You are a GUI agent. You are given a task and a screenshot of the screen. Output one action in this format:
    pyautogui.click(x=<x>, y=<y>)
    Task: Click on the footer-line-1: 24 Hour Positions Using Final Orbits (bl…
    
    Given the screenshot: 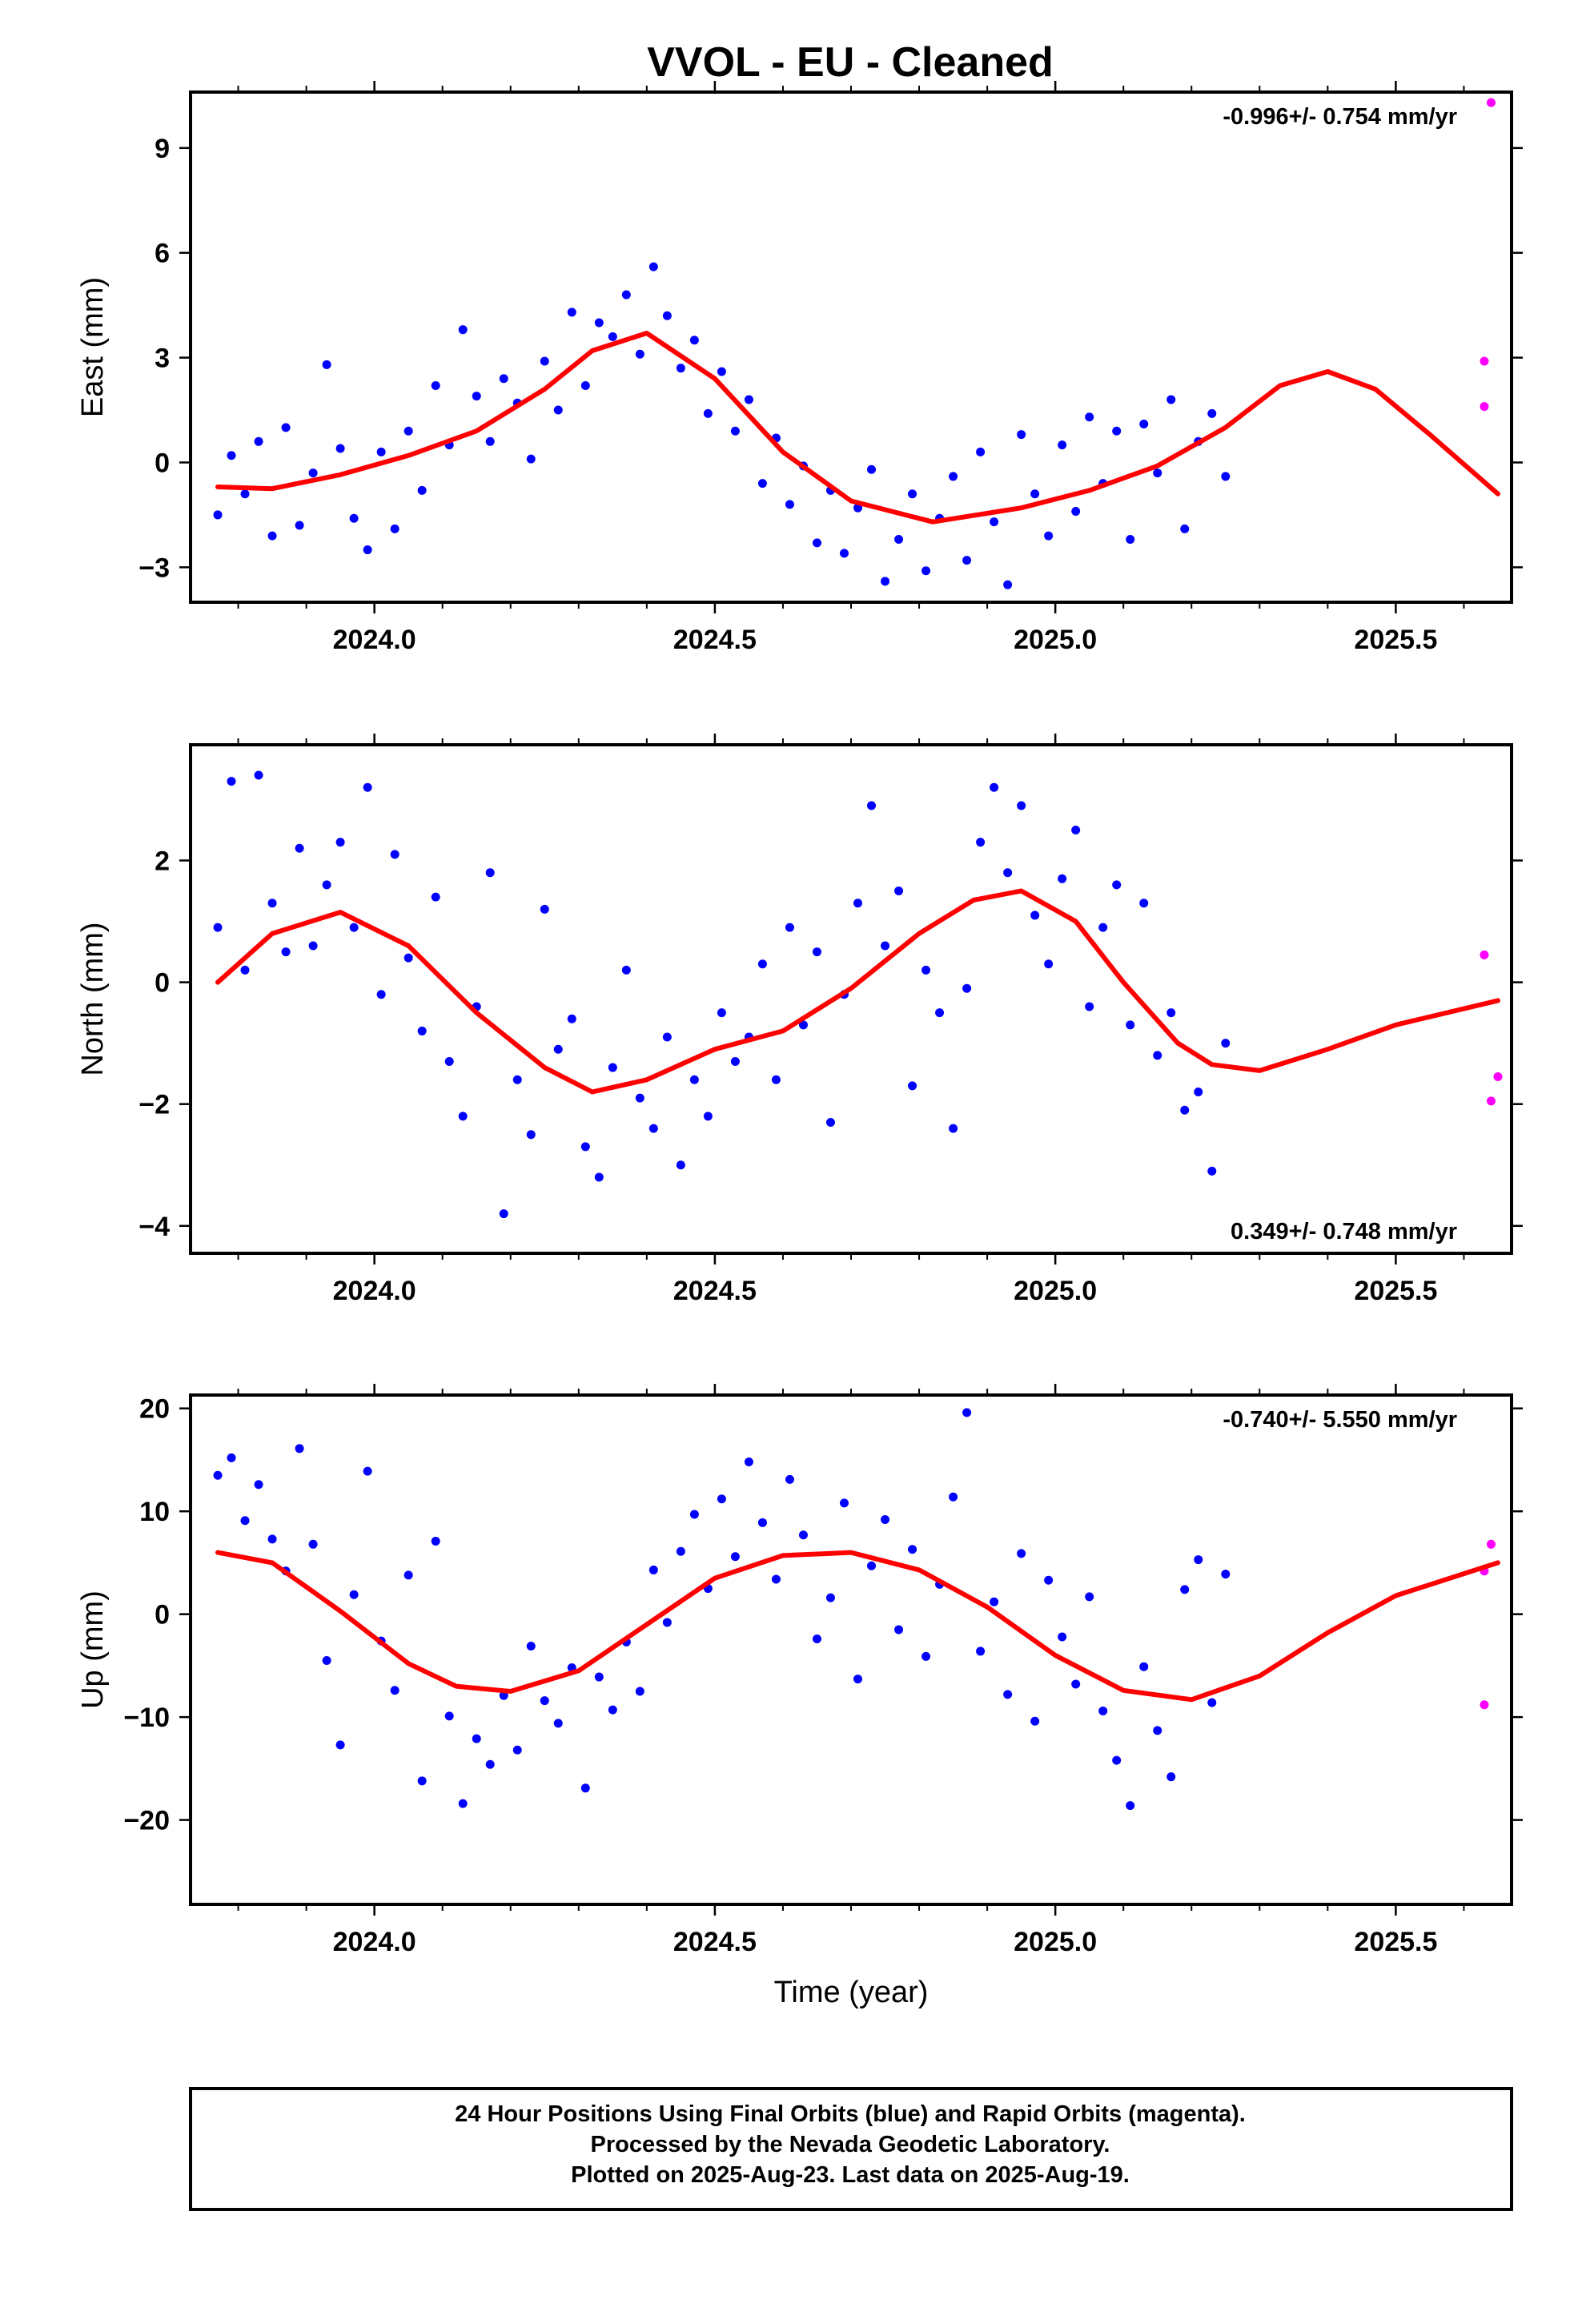 What is the action you would take?
    pyautogui.click(x=850, y=2114)
    